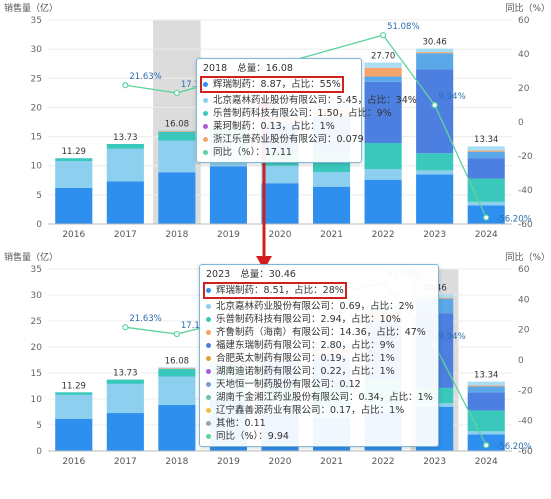  I want to click on y2-tick-label: -20, so click(525, 157).